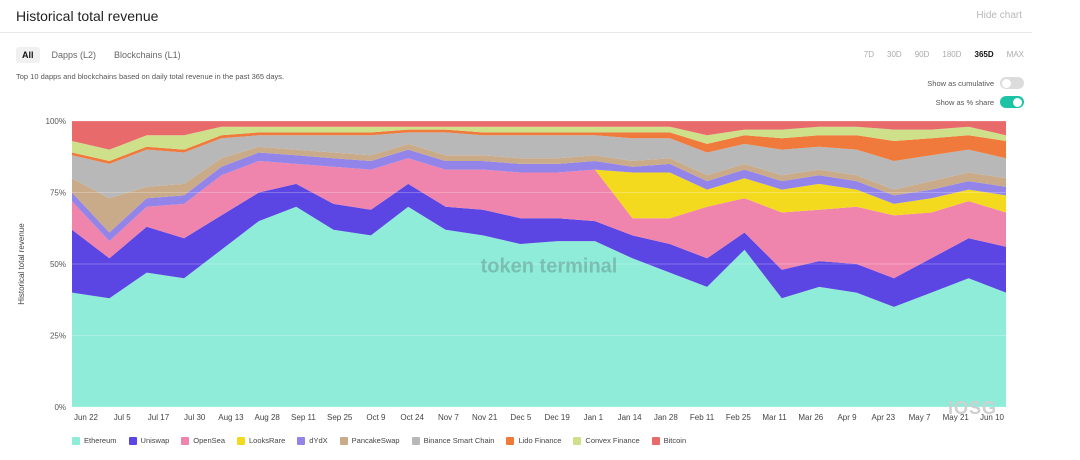 Image resolution: width=1080 pixels, height=460 pixels. What do you see at coordinates (267, 440) in the screenshot?
I see `legend-label: LooksRare` at bounding box center [267, 440].